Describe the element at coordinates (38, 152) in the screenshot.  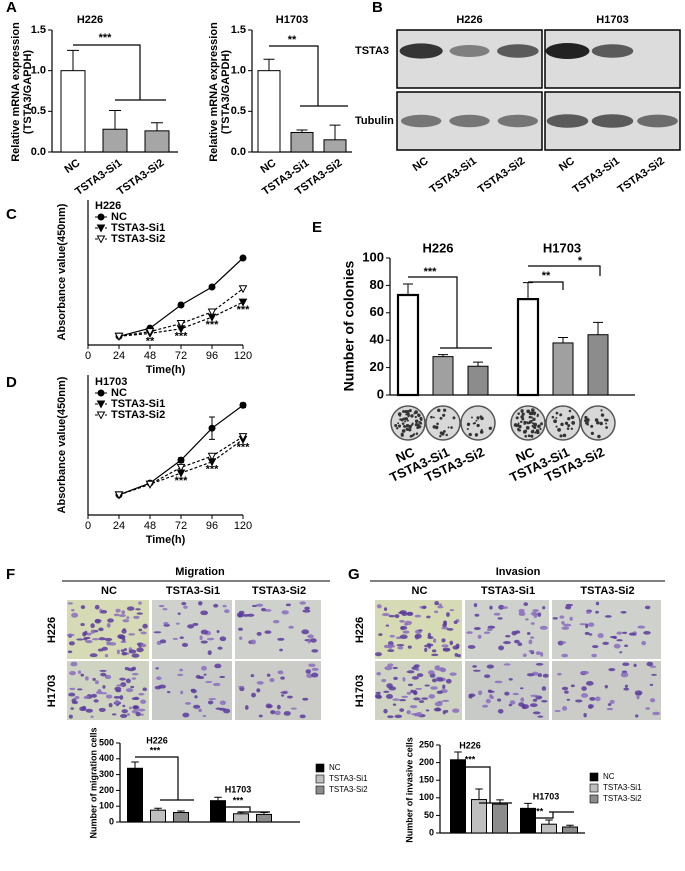
I see `y-tick-label: 0.0` at that location.